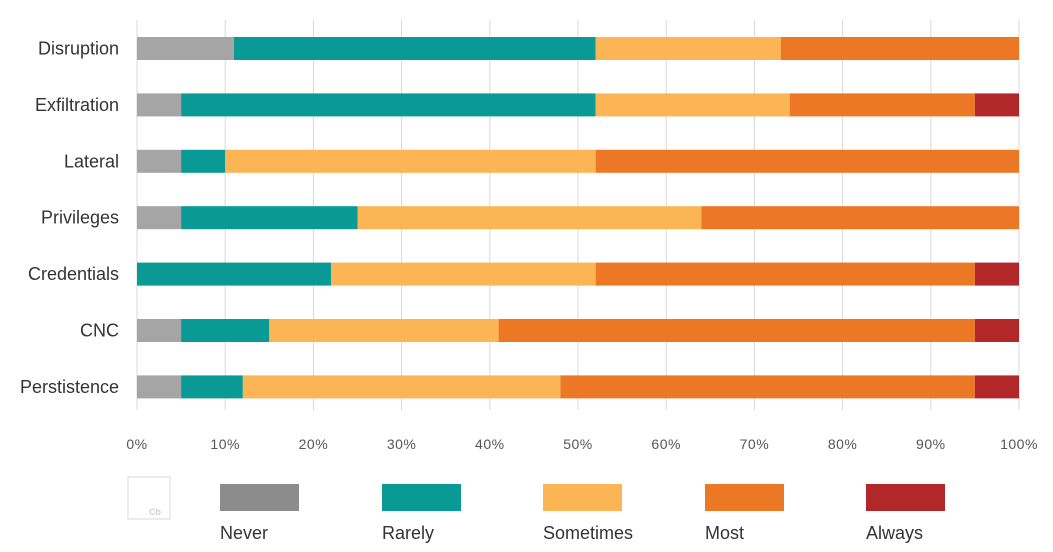 Image resolution: width=1053 pixels, height=552 pixels. I want to click on category-label: Privileges, so click(80, 218).